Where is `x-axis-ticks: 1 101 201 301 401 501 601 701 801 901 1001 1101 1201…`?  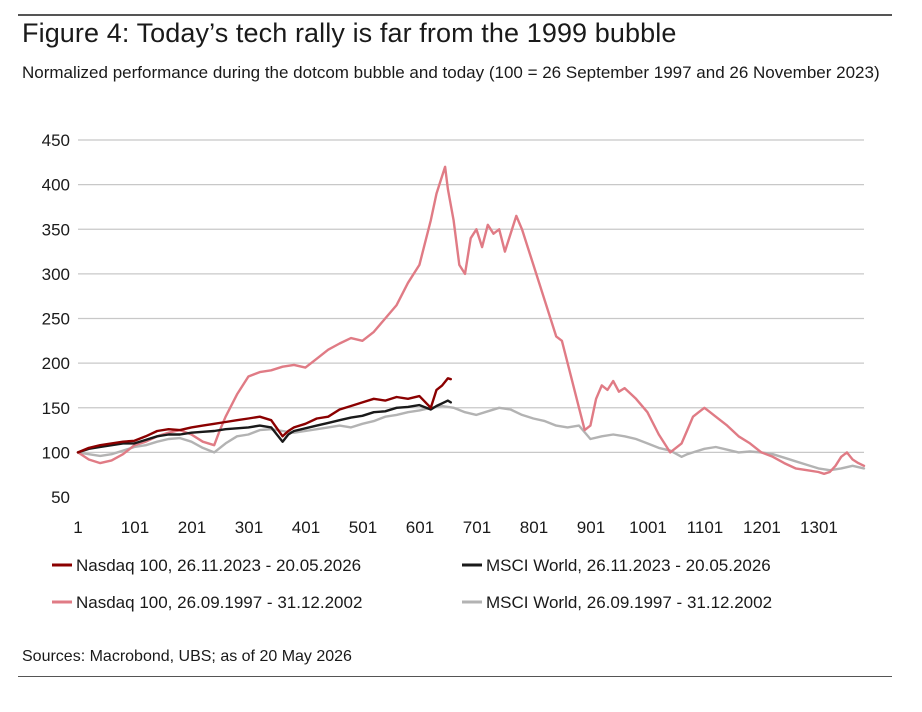 x-axis-ticks: 1 101 201 301 401 501 601 701 801 901 1001 1101 1201… is located at coordinates (455, 527).